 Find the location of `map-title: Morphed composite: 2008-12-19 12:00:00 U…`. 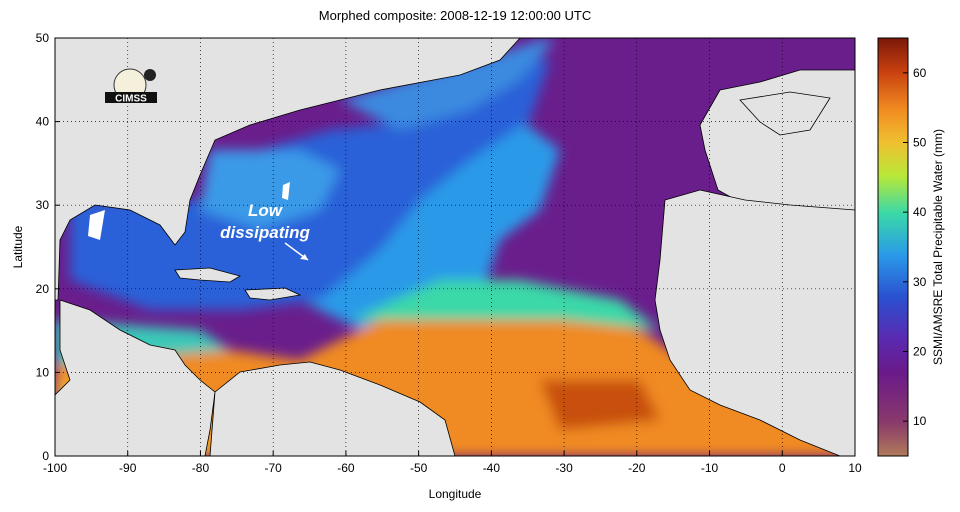

map-title: Morphed composite: 2008-12-19 12:00:00 U… is located at coordinates (455, 15).